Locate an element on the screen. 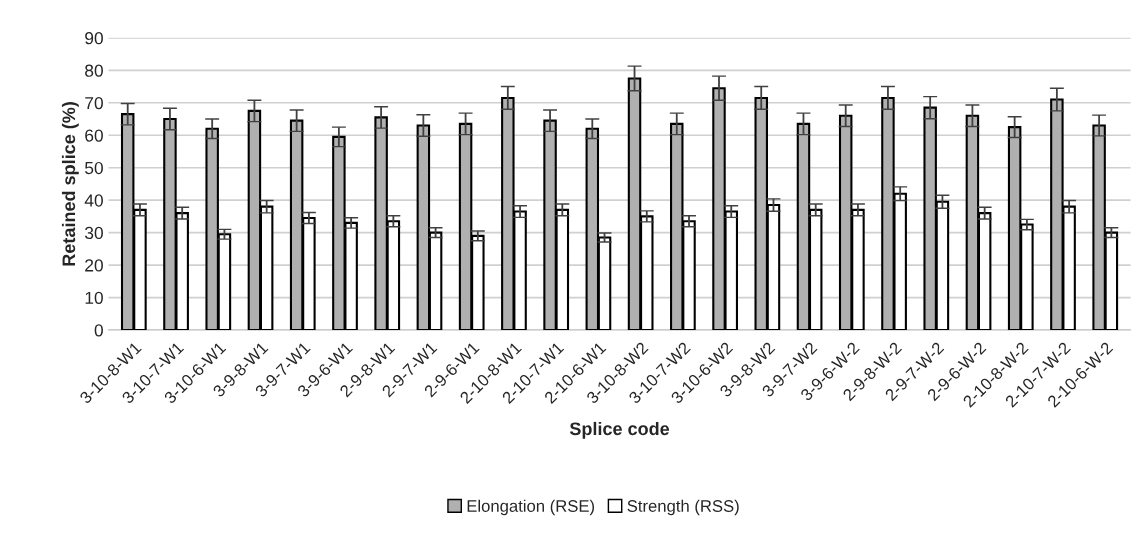  y-tick-label: 30 is located at coordinates (93, 233).